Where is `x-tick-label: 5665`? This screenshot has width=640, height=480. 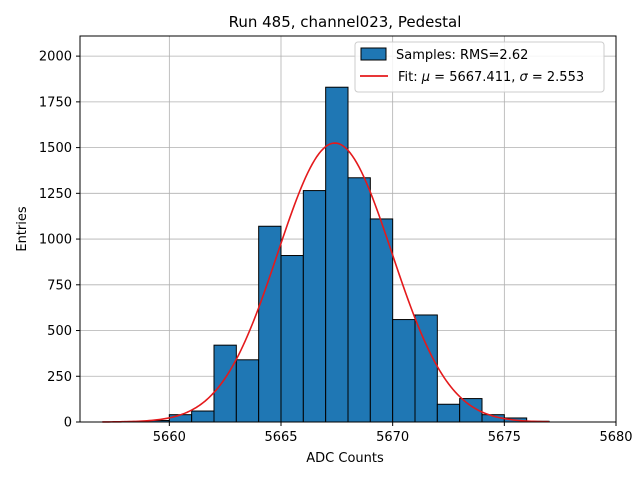
x-tick-label: 5665 is located at coordinates (280, 437).